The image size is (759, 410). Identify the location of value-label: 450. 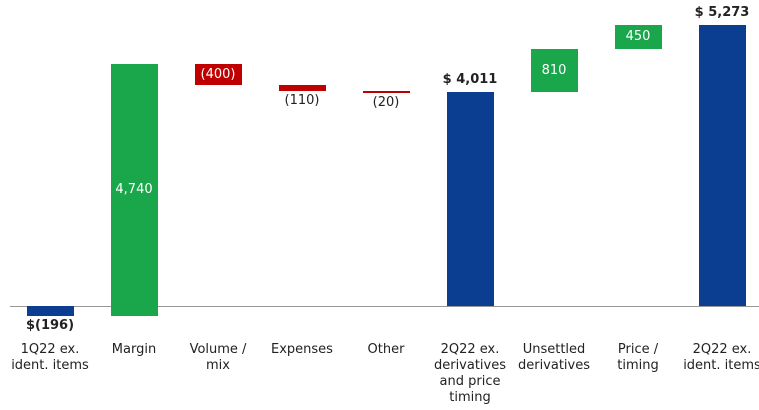
(638, 37).